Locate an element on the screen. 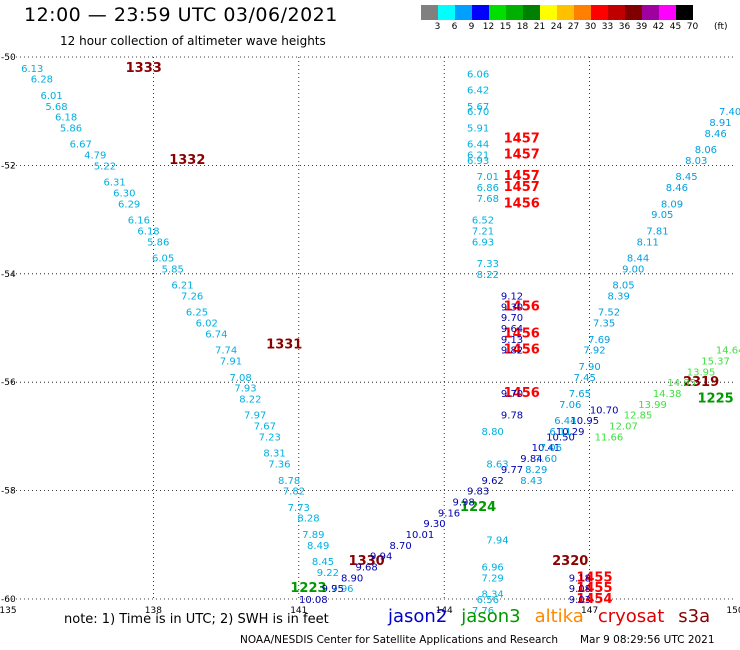 The width and height of the screenshot is (740, 650). legend-tick-label: 3 is located at coordinates (437, 27).